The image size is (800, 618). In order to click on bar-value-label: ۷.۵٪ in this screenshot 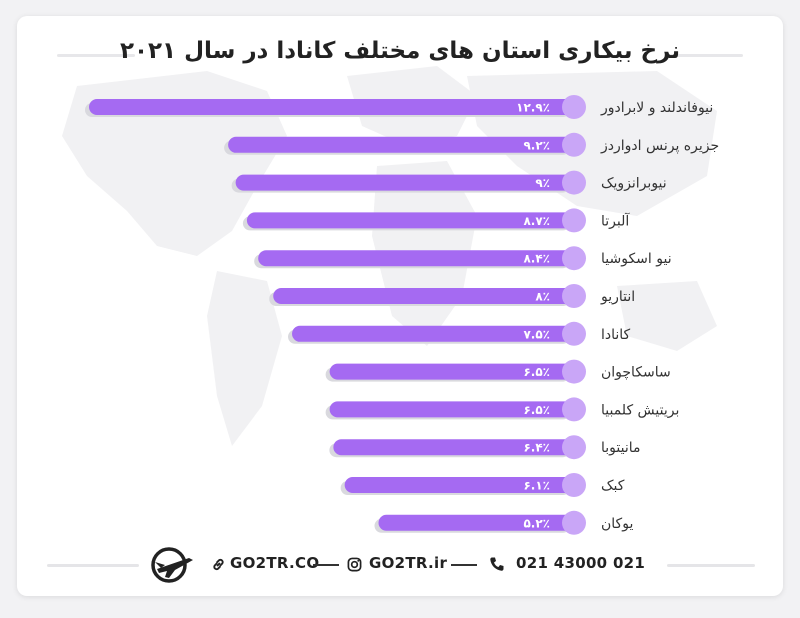, I will do `click(536, 334)`.